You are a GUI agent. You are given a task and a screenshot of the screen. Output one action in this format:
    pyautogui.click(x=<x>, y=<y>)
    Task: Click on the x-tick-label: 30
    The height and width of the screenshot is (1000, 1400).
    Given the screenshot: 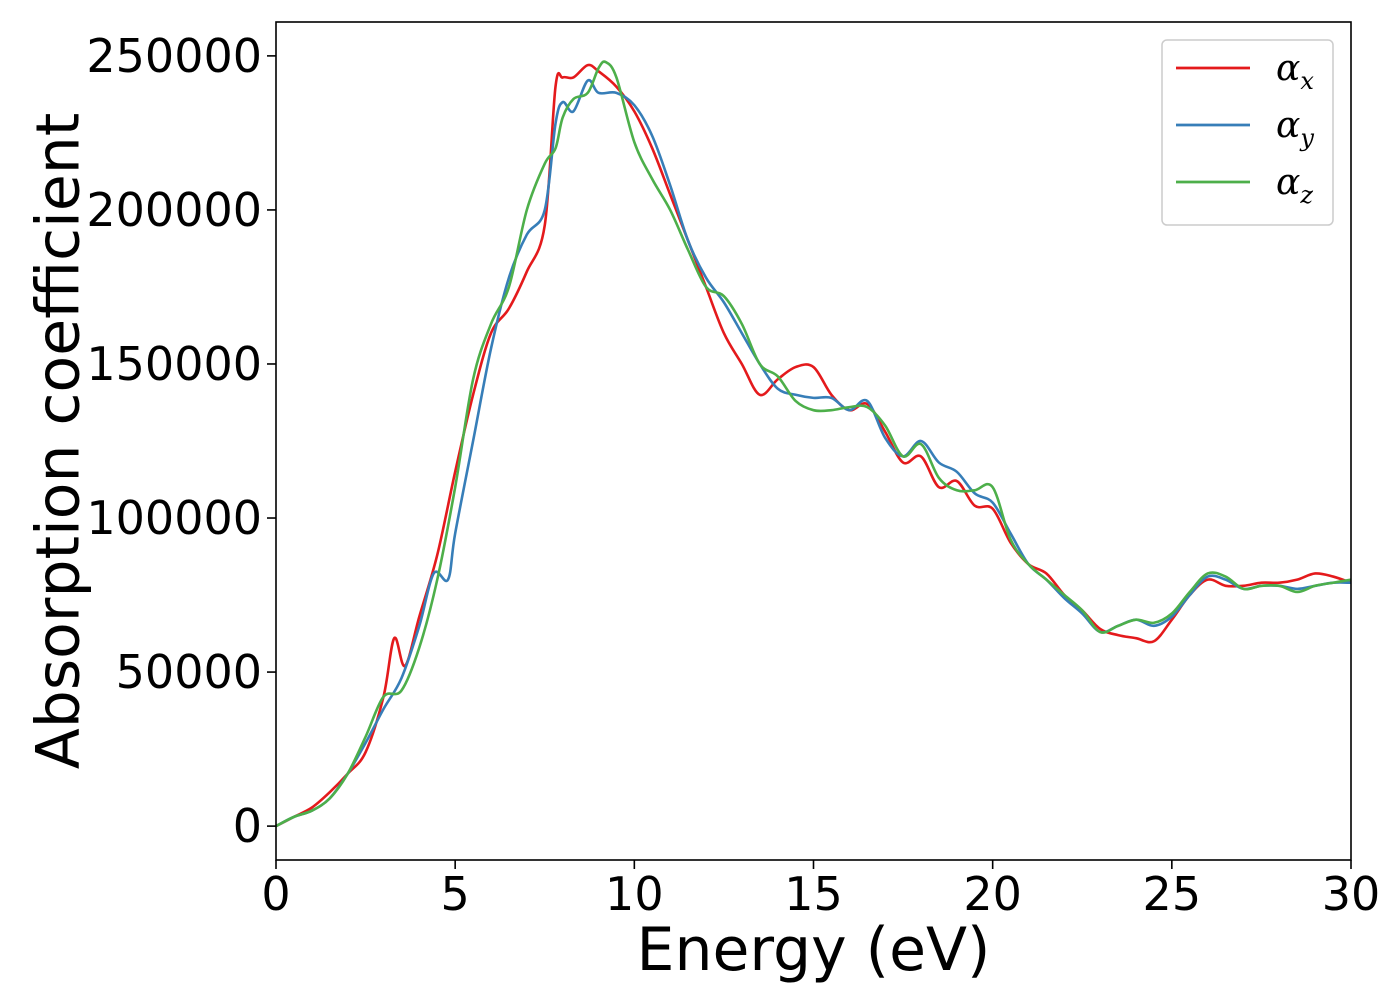 What is the action you would take?
    pyautogui.click(x=1351, y=894)
    